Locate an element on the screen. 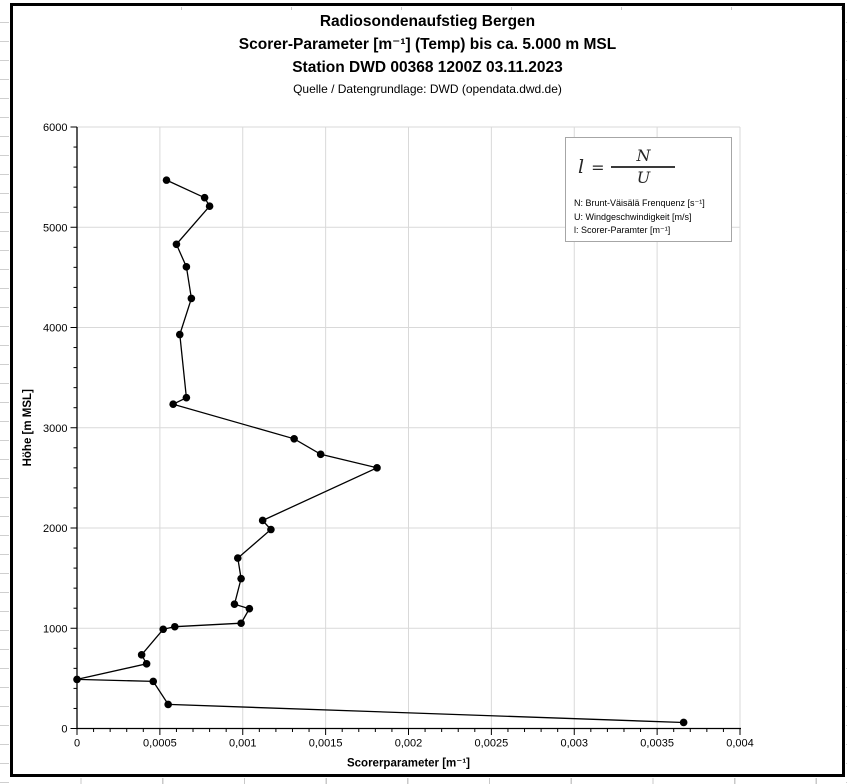  chart-title-line3: Station DWD 00368 1200Z 03.11.2023 is located at coordinates (427, 67).